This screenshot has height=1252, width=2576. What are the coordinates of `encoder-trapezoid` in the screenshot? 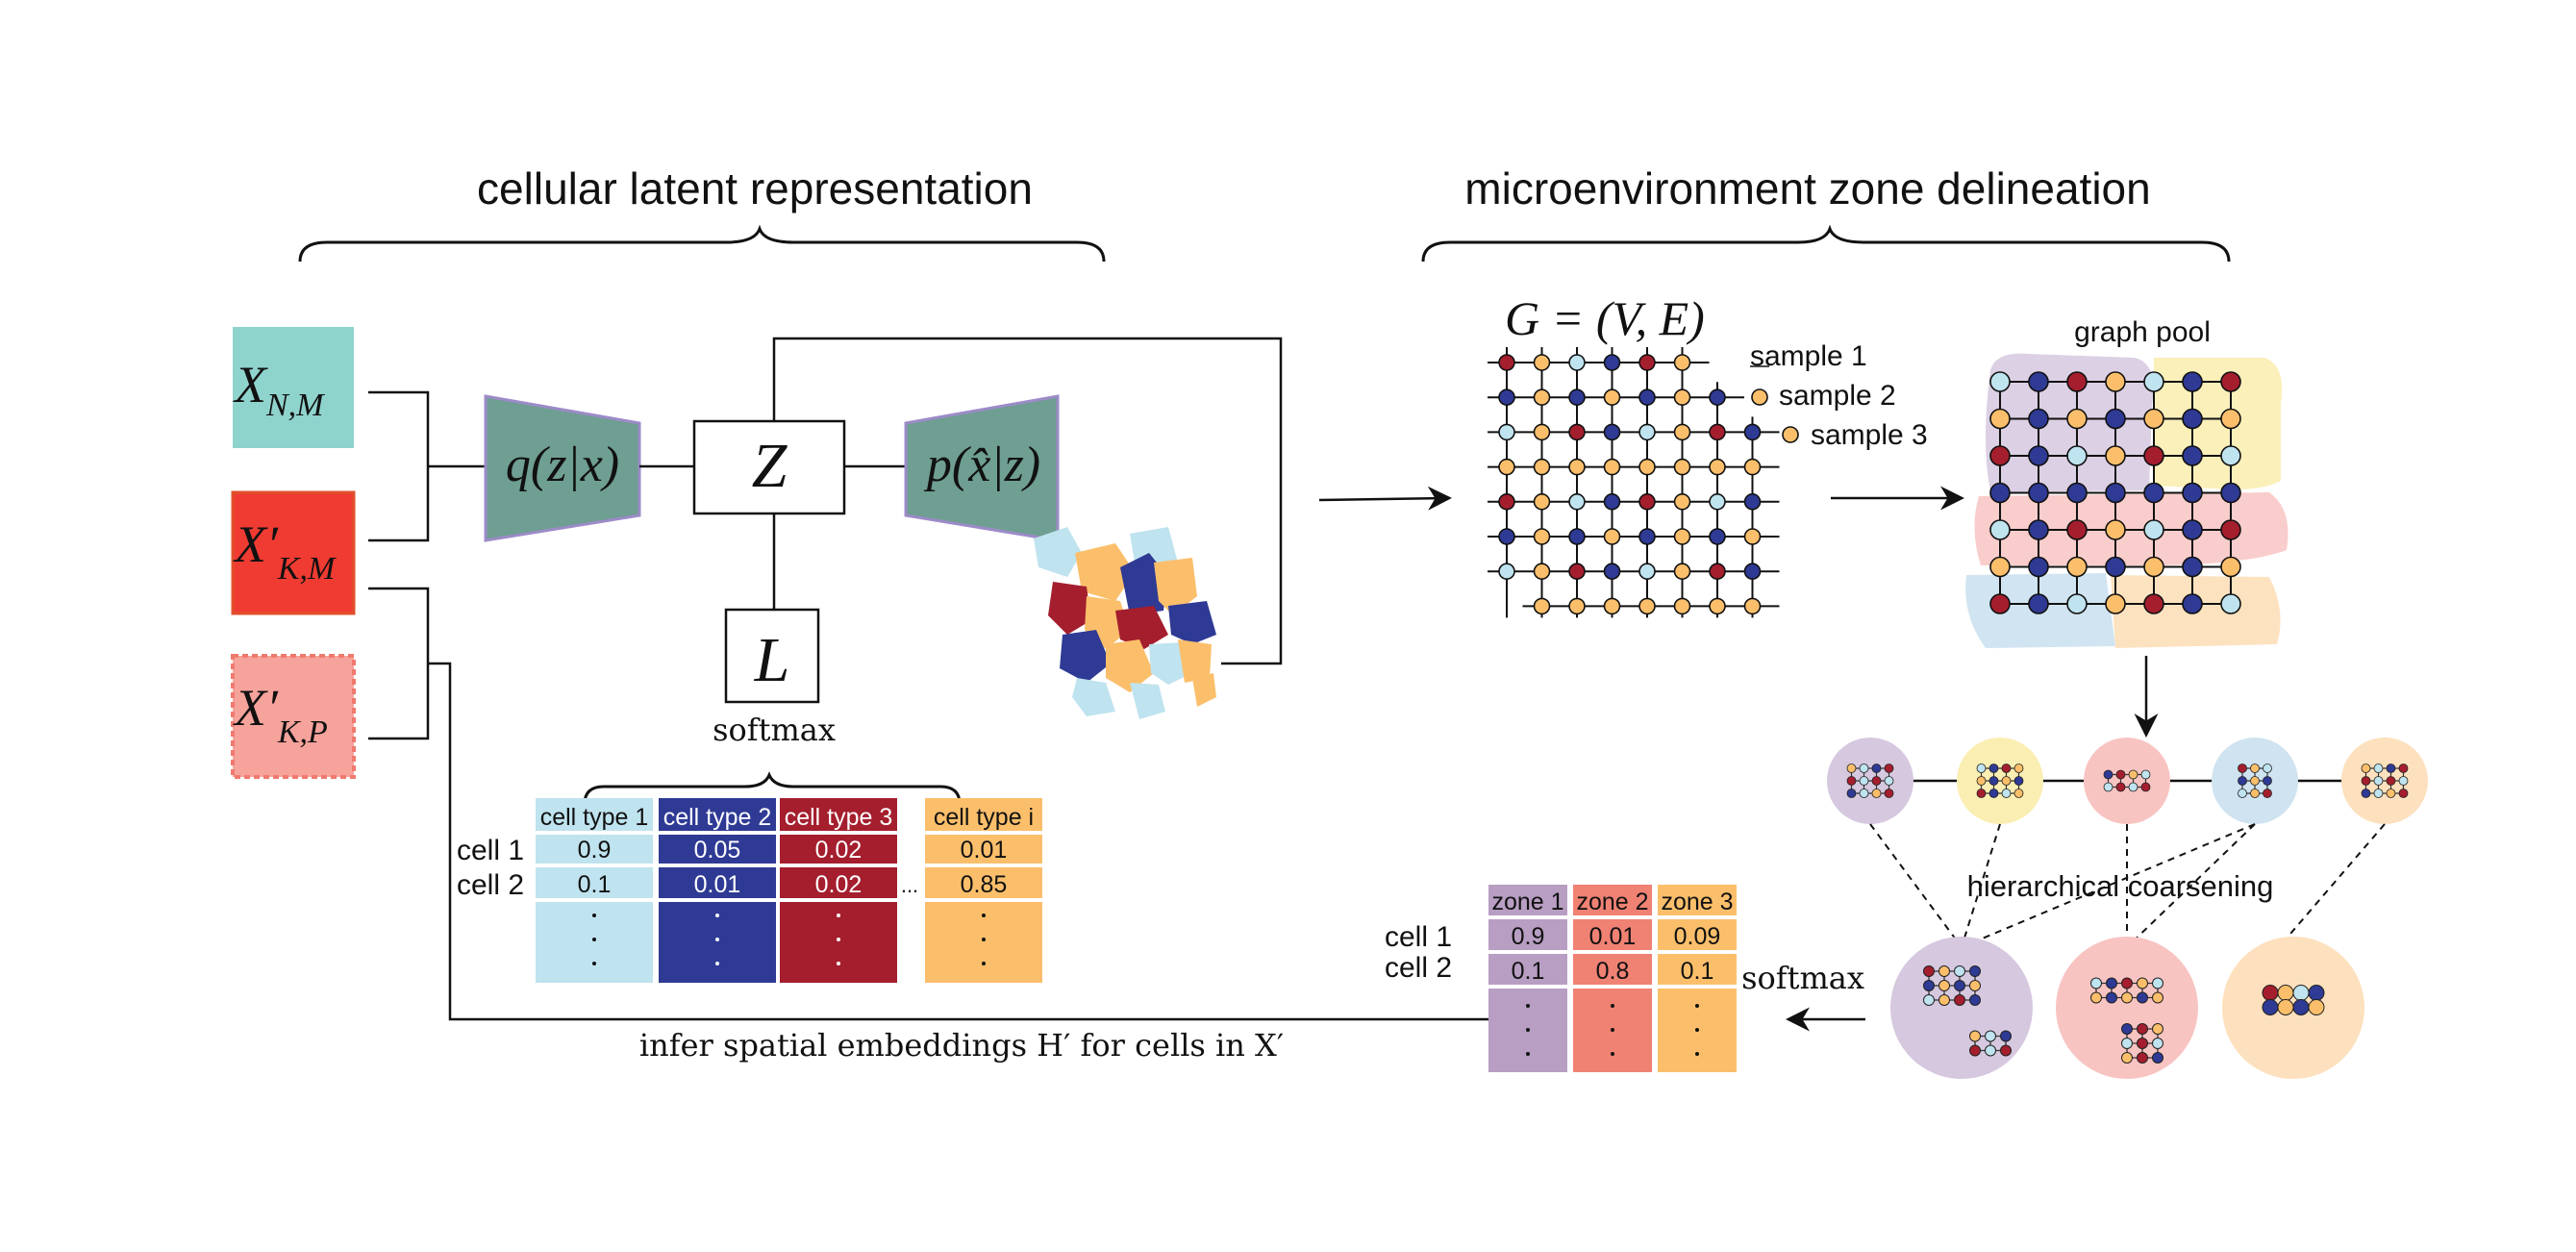 It's located at (562, 468).